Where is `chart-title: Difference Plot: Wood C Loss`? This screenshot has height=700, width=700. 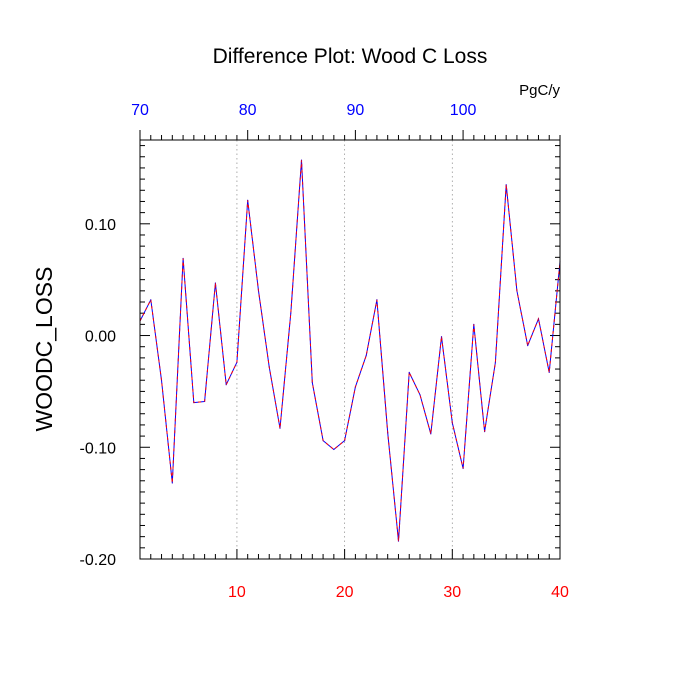 chart-title: Difference Plot: Wood C Loss is located at coordinates (350, 56).